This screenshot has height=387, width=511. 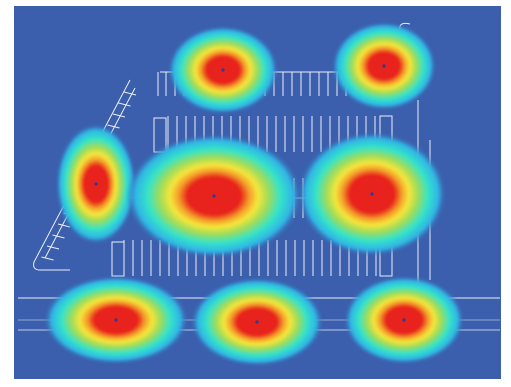 I want to click on fixture-marker-bottom-center, so click(x=257, y=322).